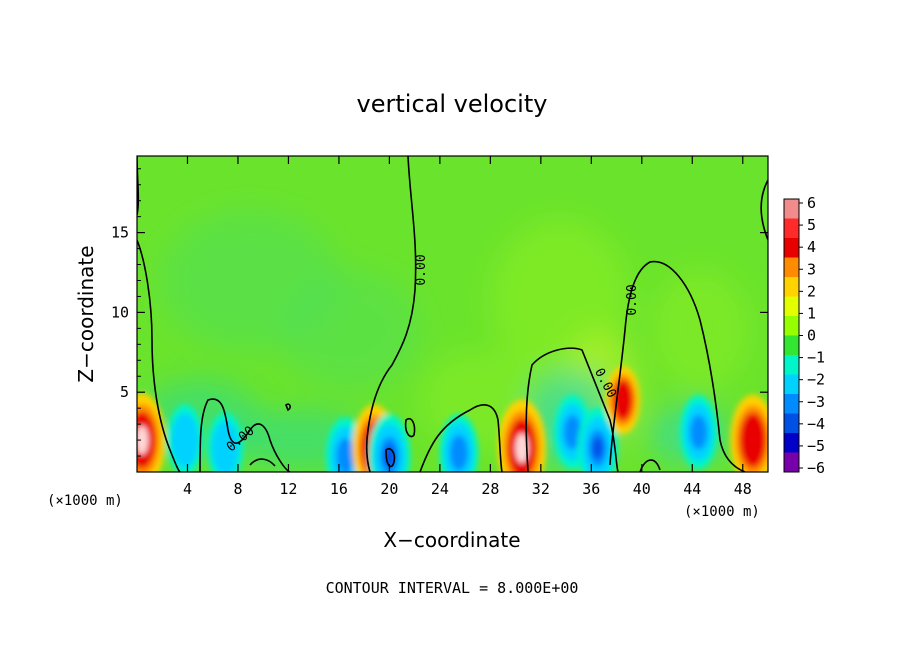  Describe the element at coordinates (811, 313) in the screenshot. I see `colorbar-label: 1` at that location.